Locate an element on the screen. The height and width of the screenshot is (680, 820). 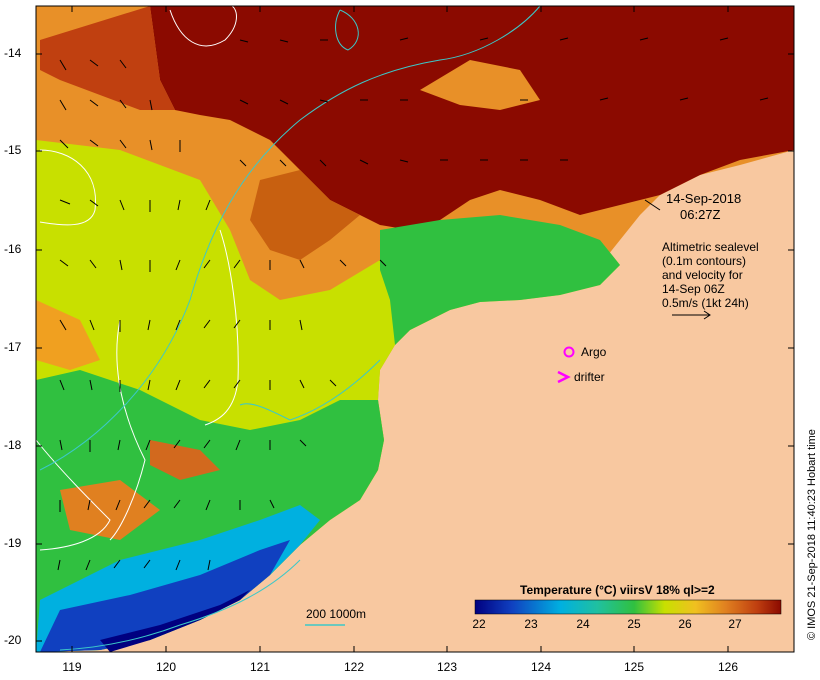
colorbar-tick: 25 is located at coordinates (634, 624).